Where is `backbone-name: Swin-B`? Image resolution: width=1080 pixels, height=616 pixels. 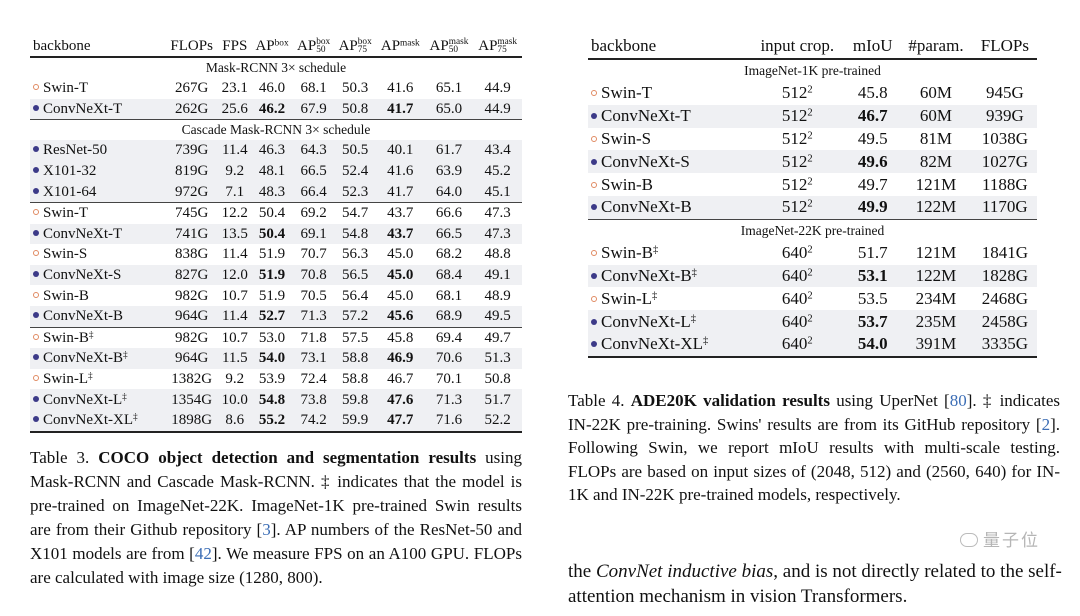
backbone-name: Swin-B is located at coordinates (627, 253).